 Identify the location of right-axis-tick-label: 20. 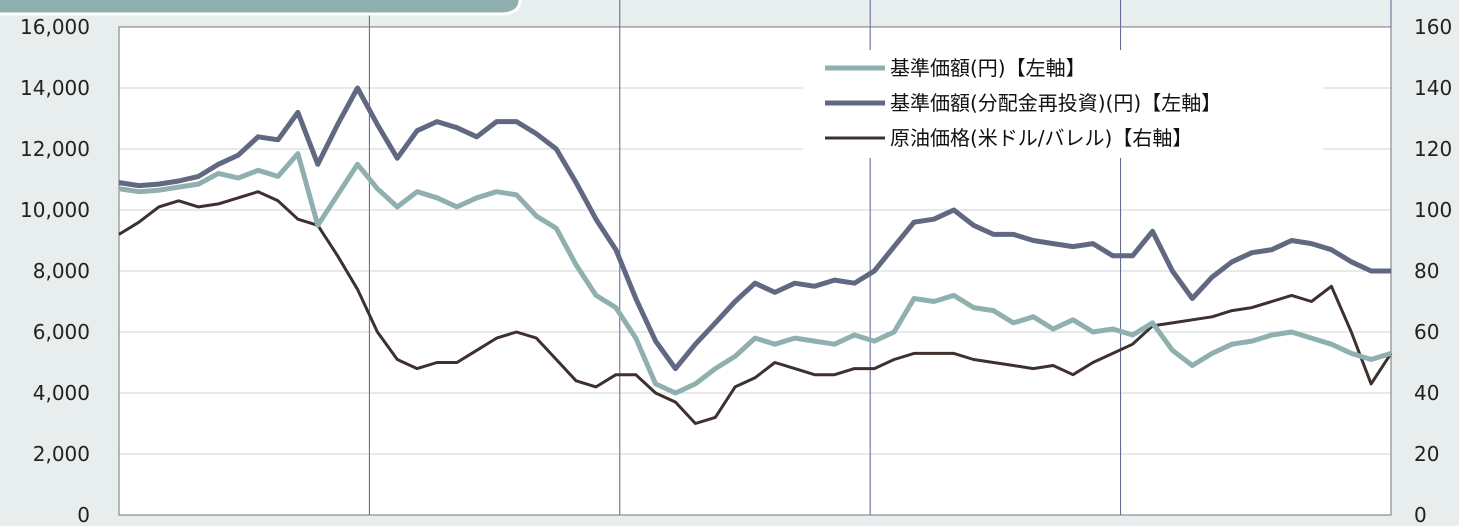
(1426, 454).